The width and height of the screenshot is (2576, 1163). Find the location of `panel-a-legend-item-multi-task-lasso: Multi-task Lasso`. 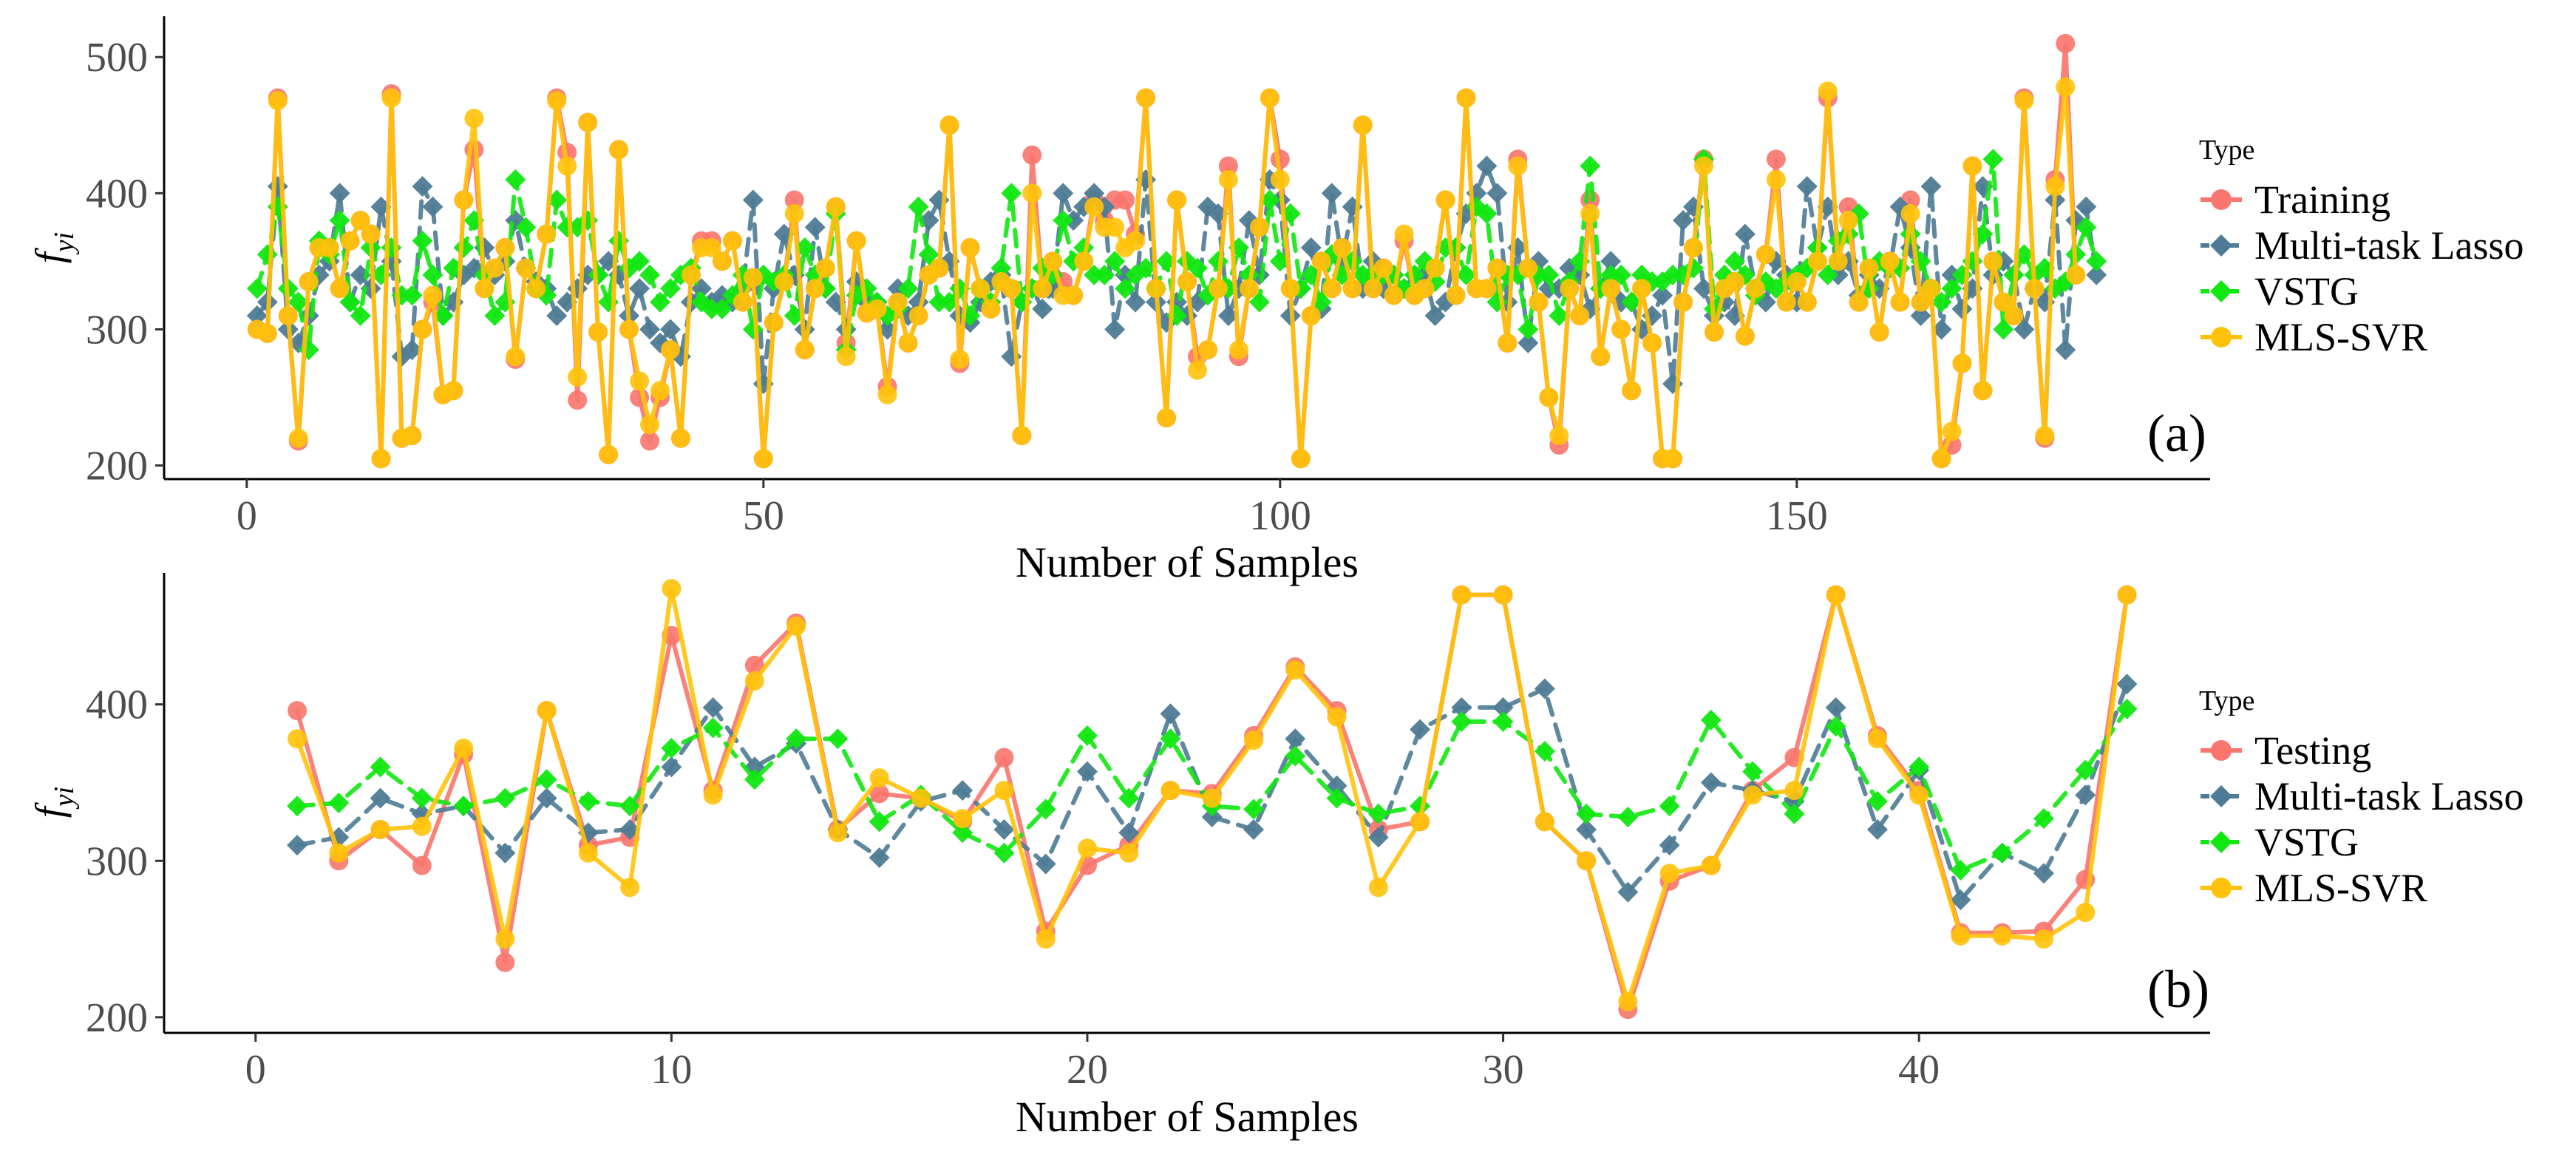

panel-a-legend-item-multi-task-lasso: Multi-task Lasso is located at coordinates (2362, 245).